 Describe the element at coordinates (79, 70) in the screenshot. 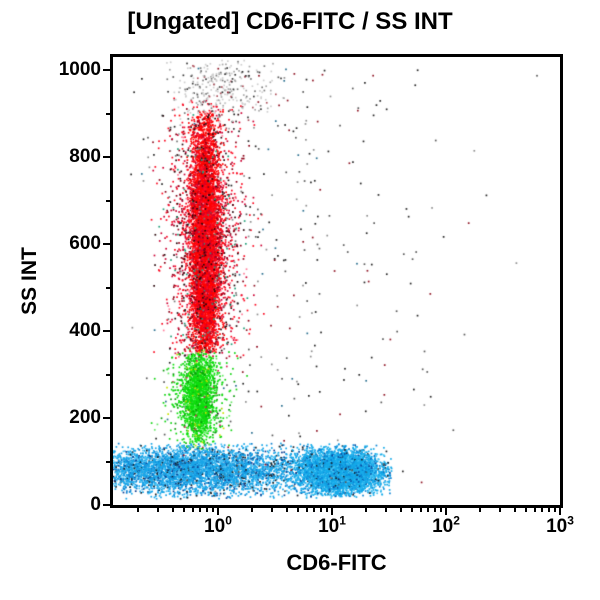

I see `y-tick-label: 1000` at that location.